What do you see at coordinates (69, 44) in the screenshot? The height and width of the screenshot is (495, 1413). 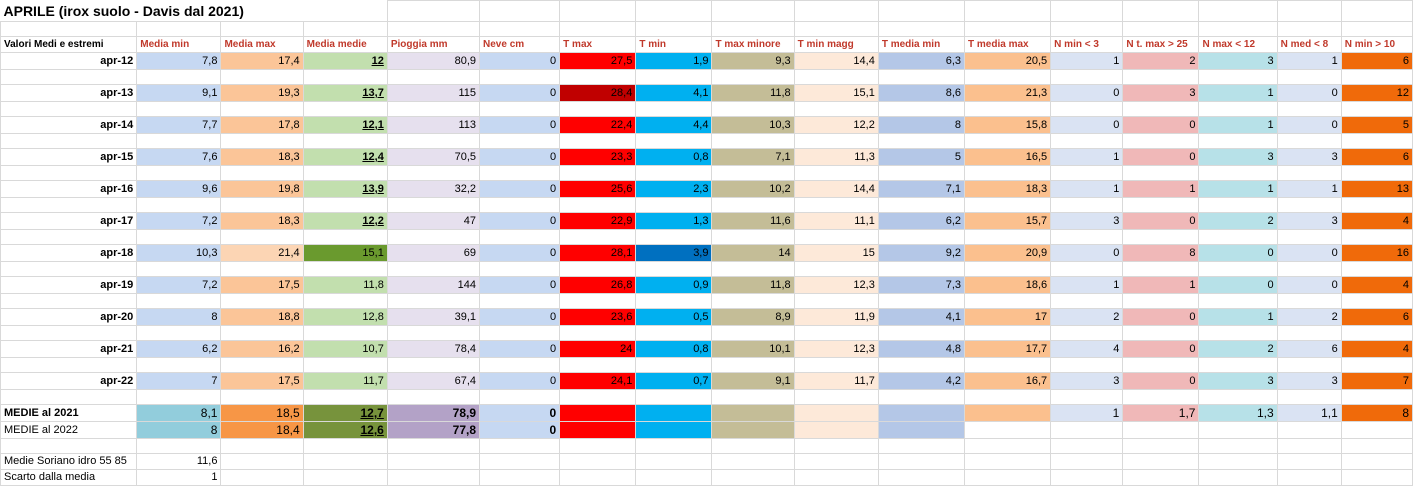 I see `column-header: Valori Medi e estremi` at bounding box center [69, 44].